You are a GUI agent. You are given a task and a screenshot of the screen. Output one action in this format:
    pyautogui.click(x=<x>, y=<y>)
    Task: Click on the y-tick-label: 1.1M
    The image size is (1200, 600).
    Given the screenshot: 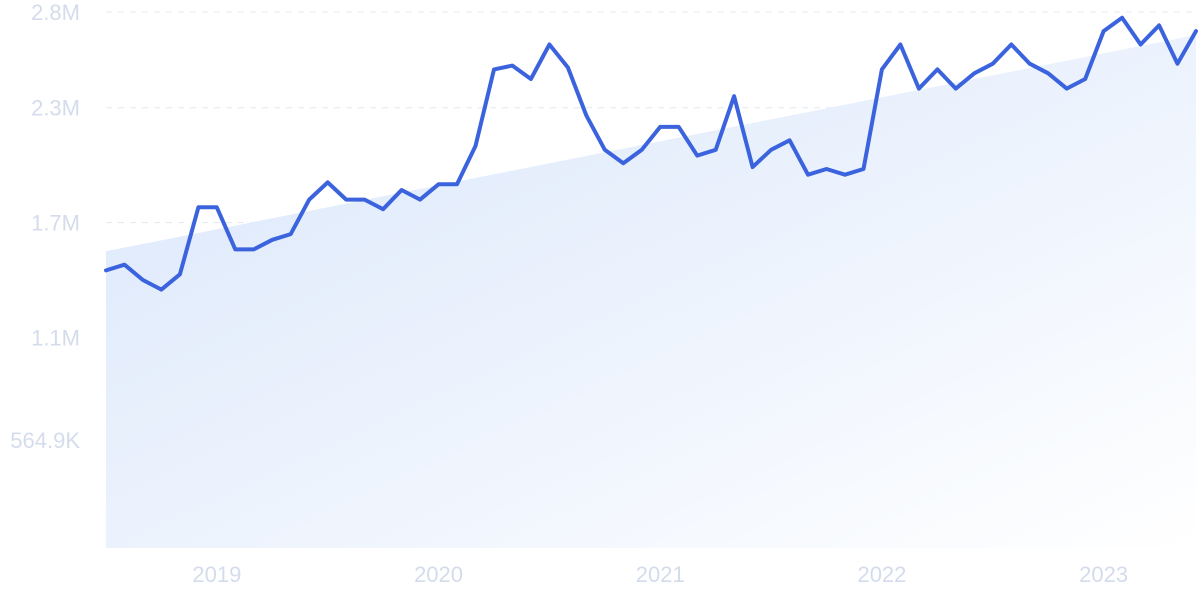 What is the action you would take?
    pyautogui.click(x=55, y=337)
    